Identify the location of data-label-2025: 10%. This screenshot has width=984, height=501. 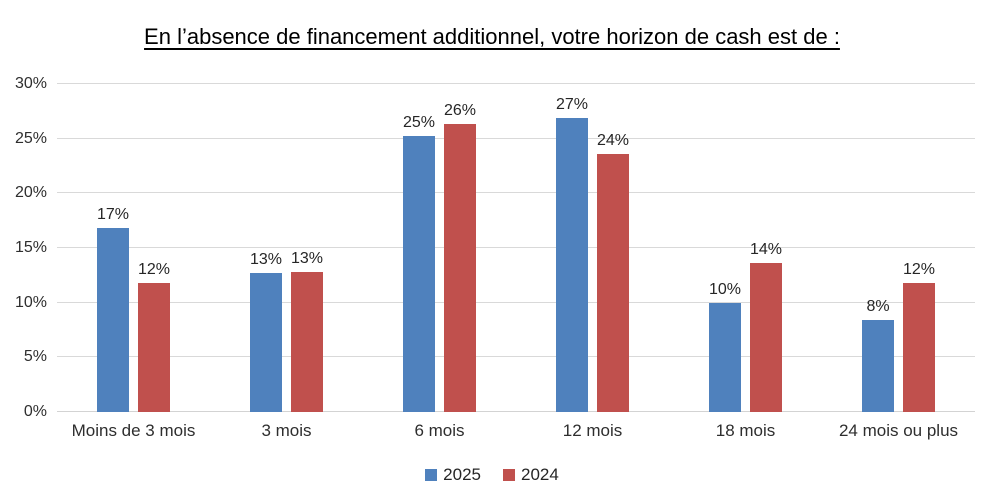
(725, 289).